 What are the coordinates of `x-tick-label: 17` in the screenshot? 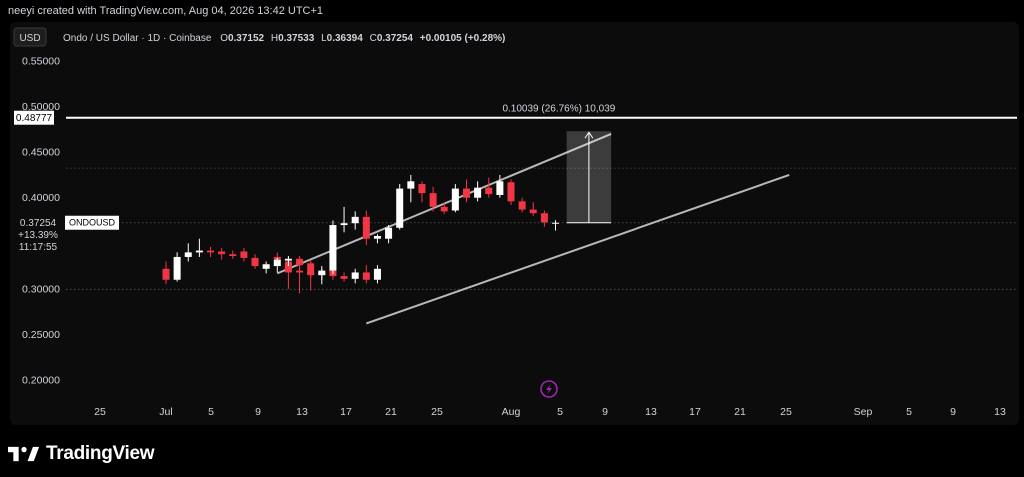 It's located at (346, 412).